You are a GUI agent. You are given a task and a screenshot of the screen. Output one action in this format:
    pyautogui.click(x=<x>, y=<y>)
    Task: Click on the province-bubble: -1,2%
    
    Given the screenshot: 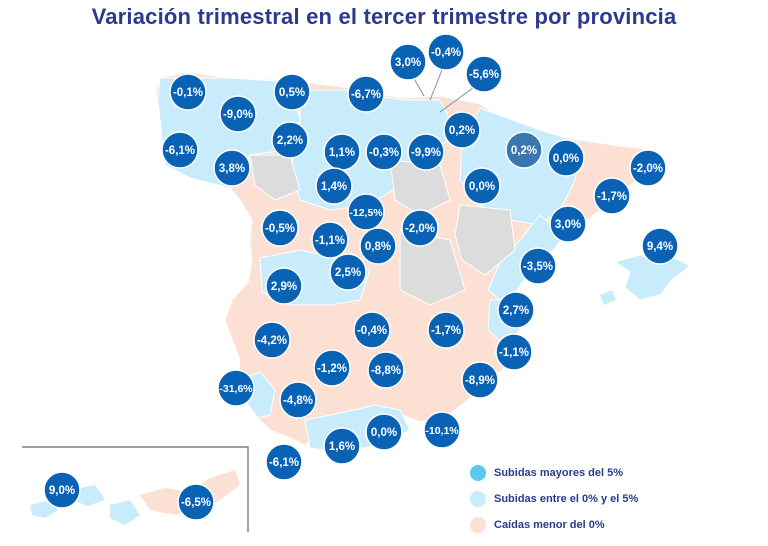 What is the action you would take?
    pyautogui.click(x=332, y=368)
    